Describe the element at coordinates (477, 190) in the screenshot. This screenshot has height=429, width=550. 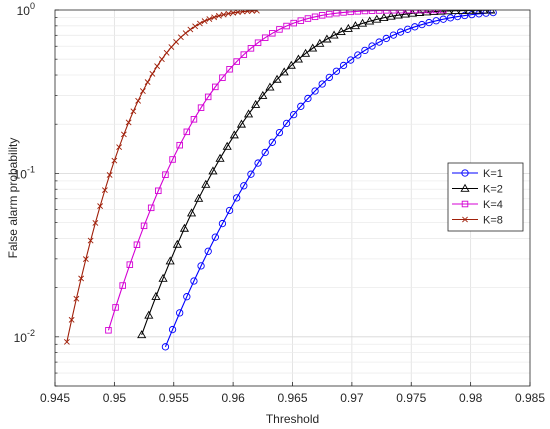
I see `legend-item: K=2` at that location.